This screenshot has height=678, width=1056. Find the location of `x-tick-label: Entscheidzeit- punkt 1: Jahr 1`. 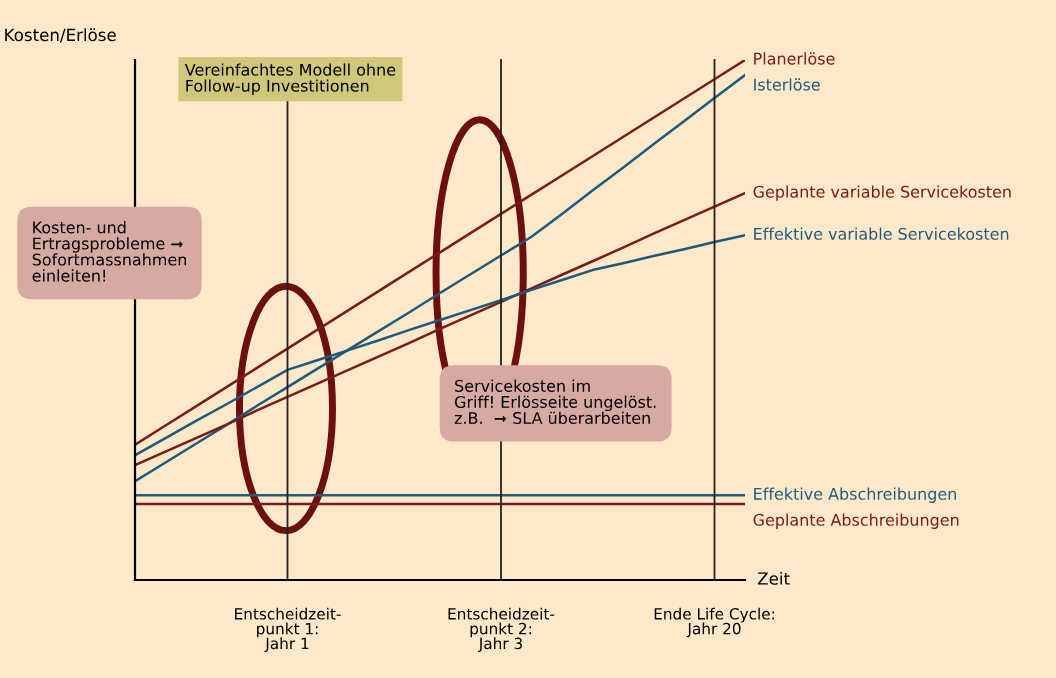

x-tick-label: Entscheidzeit- punkt 1: Jahr 1 is located at coordinates (288, 630).